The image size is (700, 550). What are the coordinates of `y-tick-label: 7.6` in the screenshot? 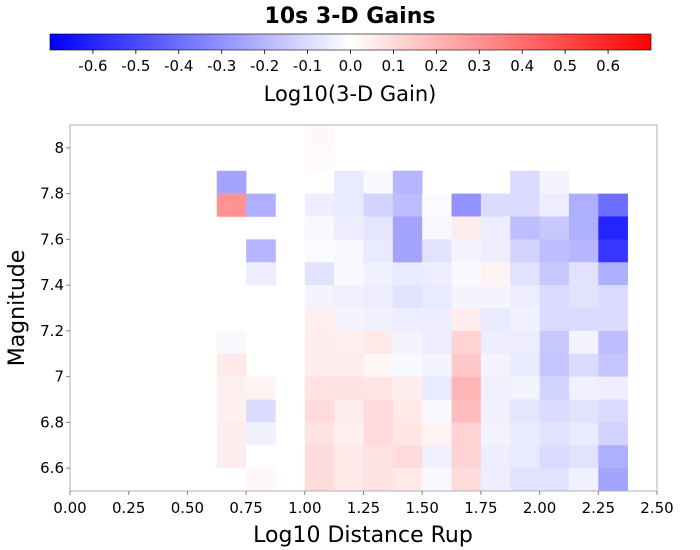 It's located at (52, 239).